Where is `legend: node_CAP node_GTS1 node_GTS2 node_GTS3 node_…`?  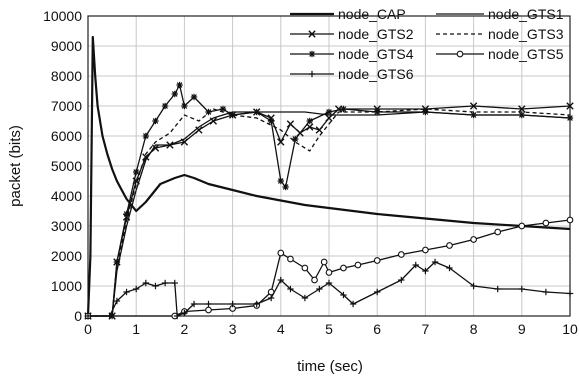
legend: node_CAP node_GTS1 node_GTS2 node_GTS3 node_… is located at coordinates (427, 44).